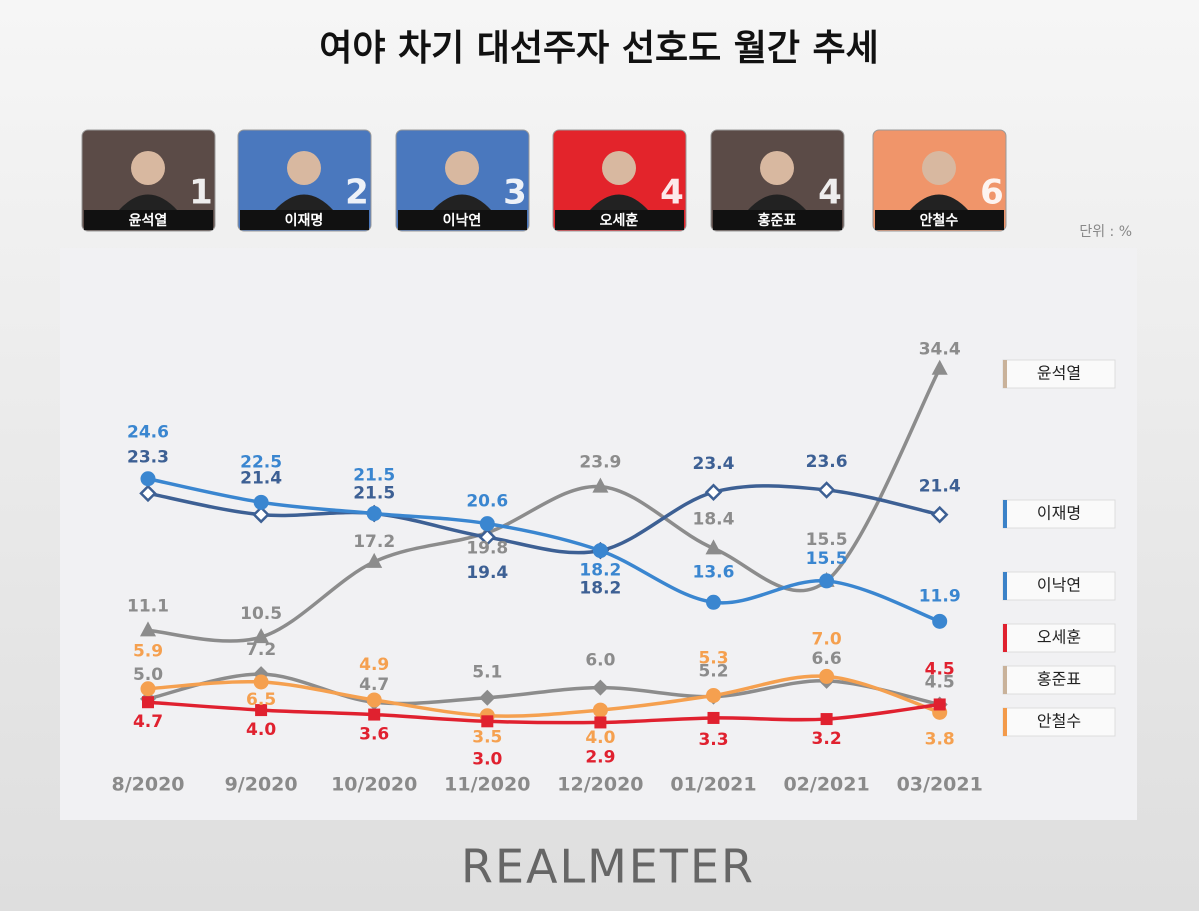  Describe the element at coordinates (777, 180) in the screenshot. I see `candidate-card: 홍준표 4` at that location.